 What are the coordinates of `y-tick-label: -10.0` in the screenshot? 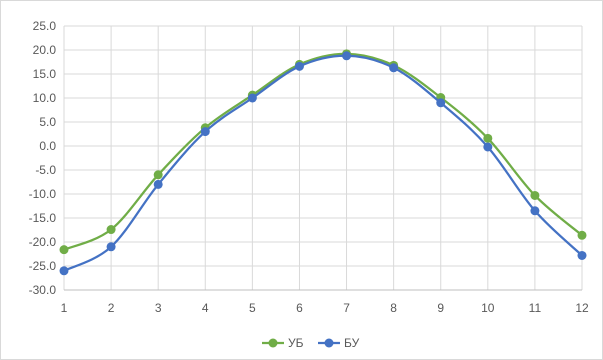 It's located at (43, 194).